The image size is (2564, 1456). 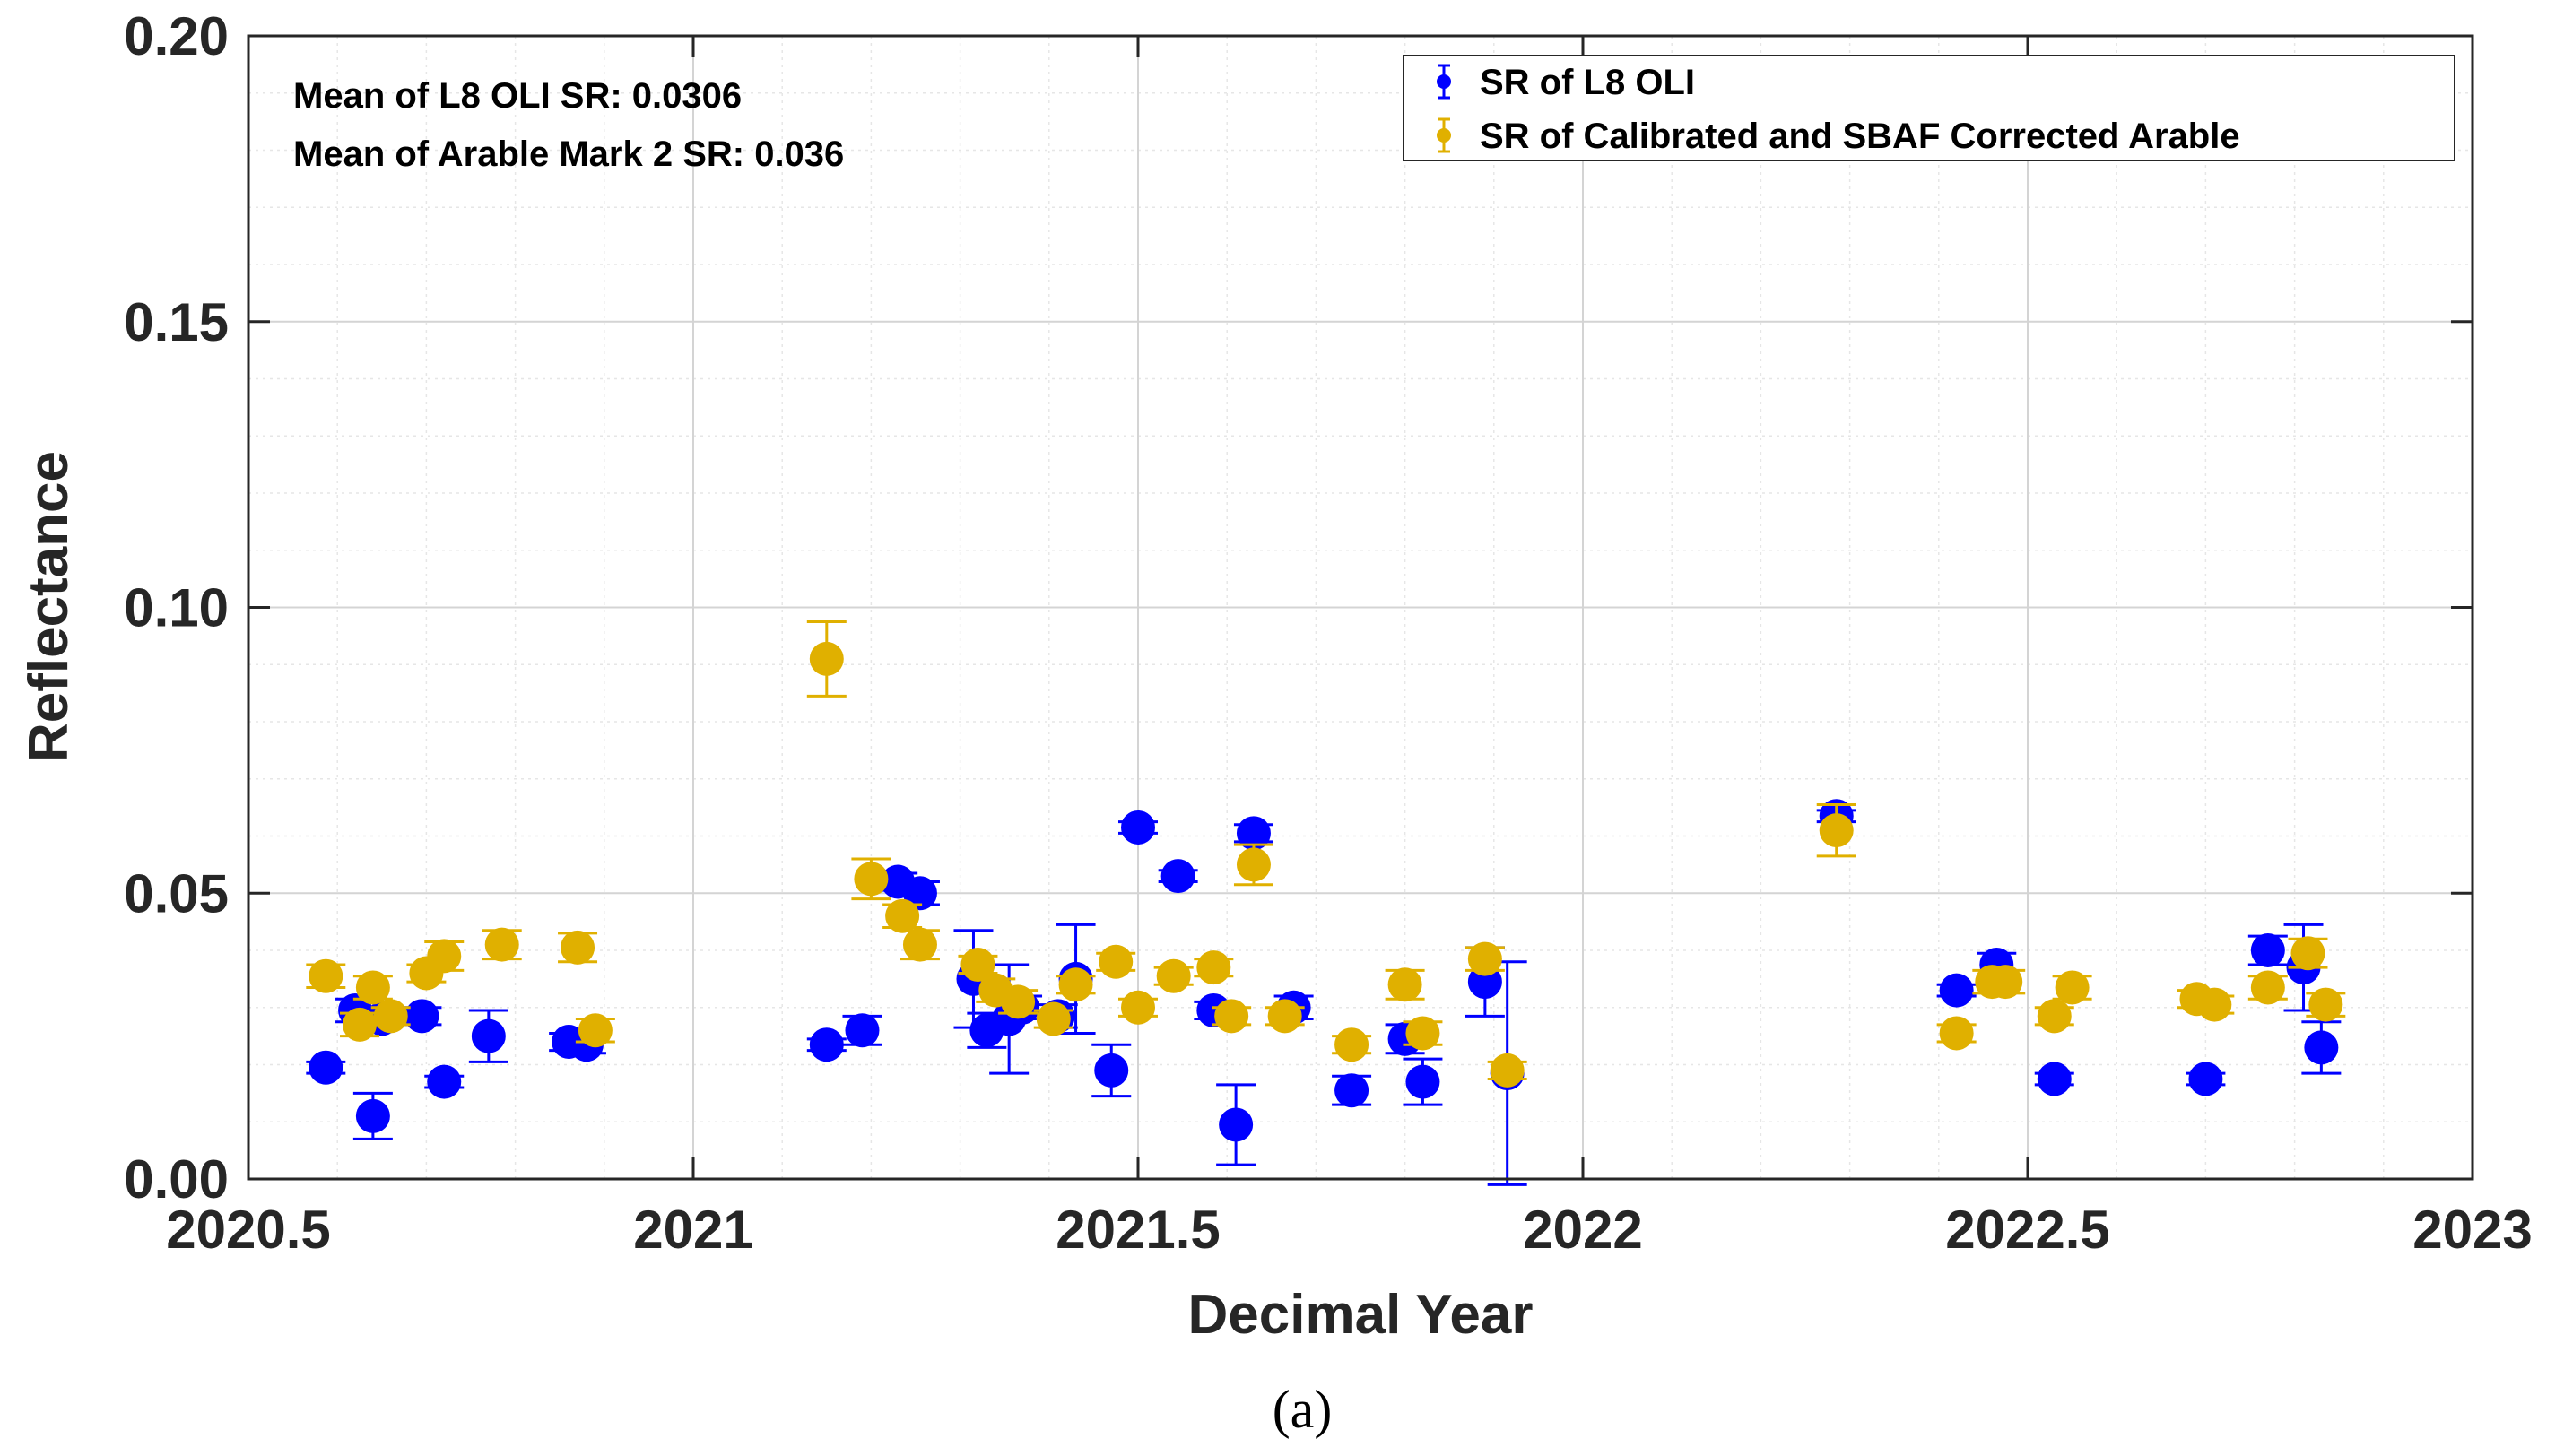 I want to click on y-tick-labels: 0.00 0.05 0.10 0.15 0.20, so click(x=177, y=607).